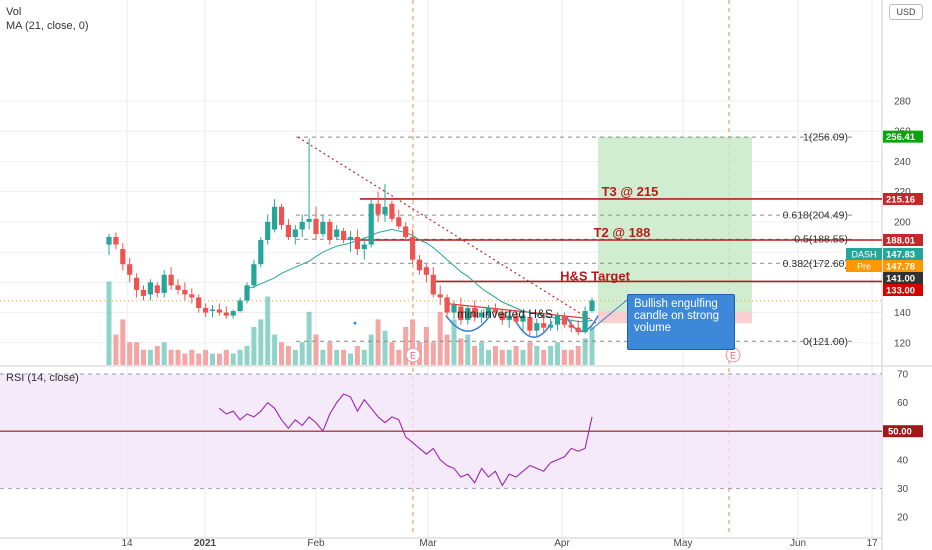  I want to click on price-tick-label: 120, so click(902, 343).